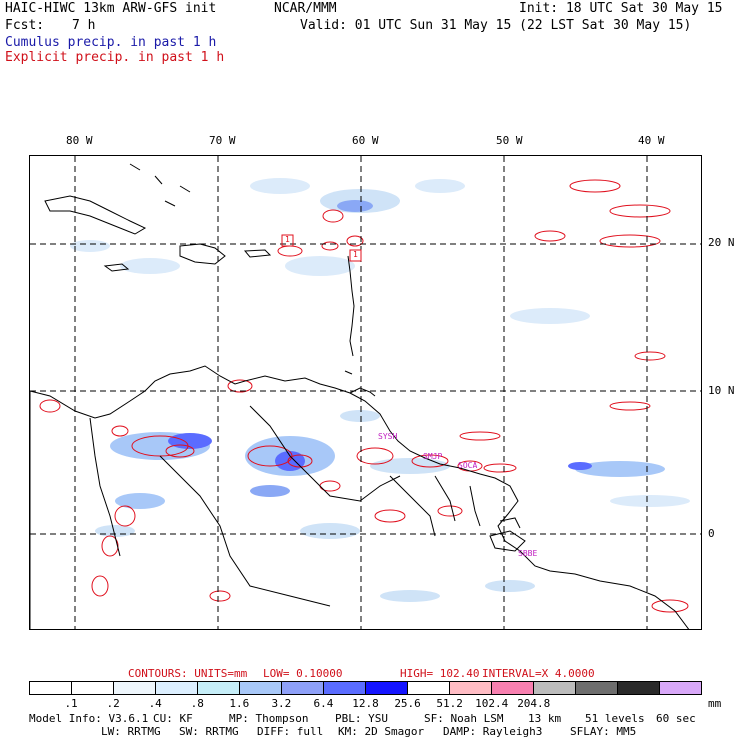  What do you see at coordinates (155, 703) in the screenshot?
I see `legend-label-2: .4` at bounding box center [155, 703].